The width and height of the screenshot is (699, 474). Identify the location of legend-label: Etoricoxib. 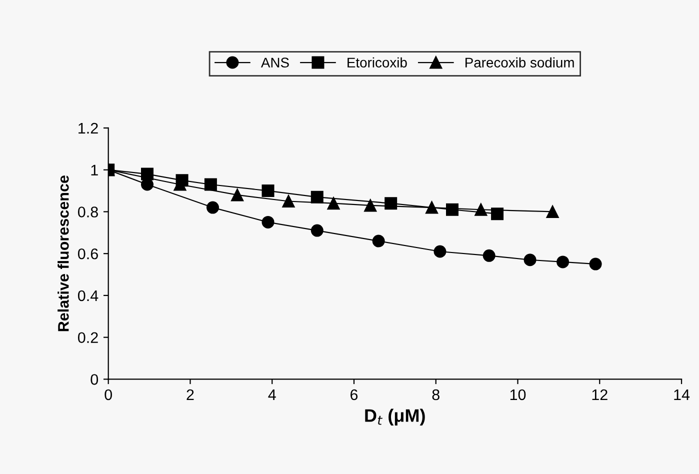
(377, 62).